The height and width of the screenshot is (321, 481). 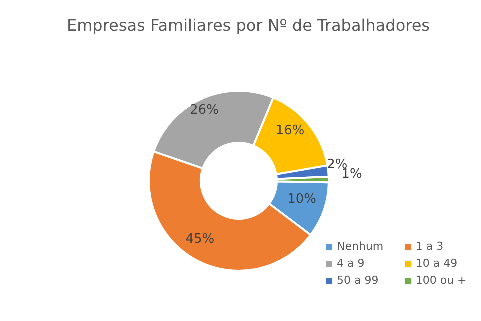 What do you see at coordinates (204, 110) in the screenshot?
I see `data-label: 26%` at bounding box center [204, 110].